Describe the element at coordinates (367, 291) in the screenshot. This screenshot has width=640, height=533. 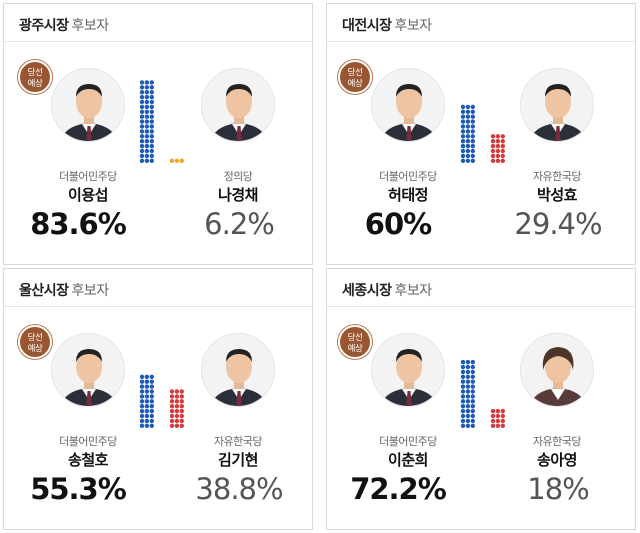
I see `race-title: 세종시장` at that location.